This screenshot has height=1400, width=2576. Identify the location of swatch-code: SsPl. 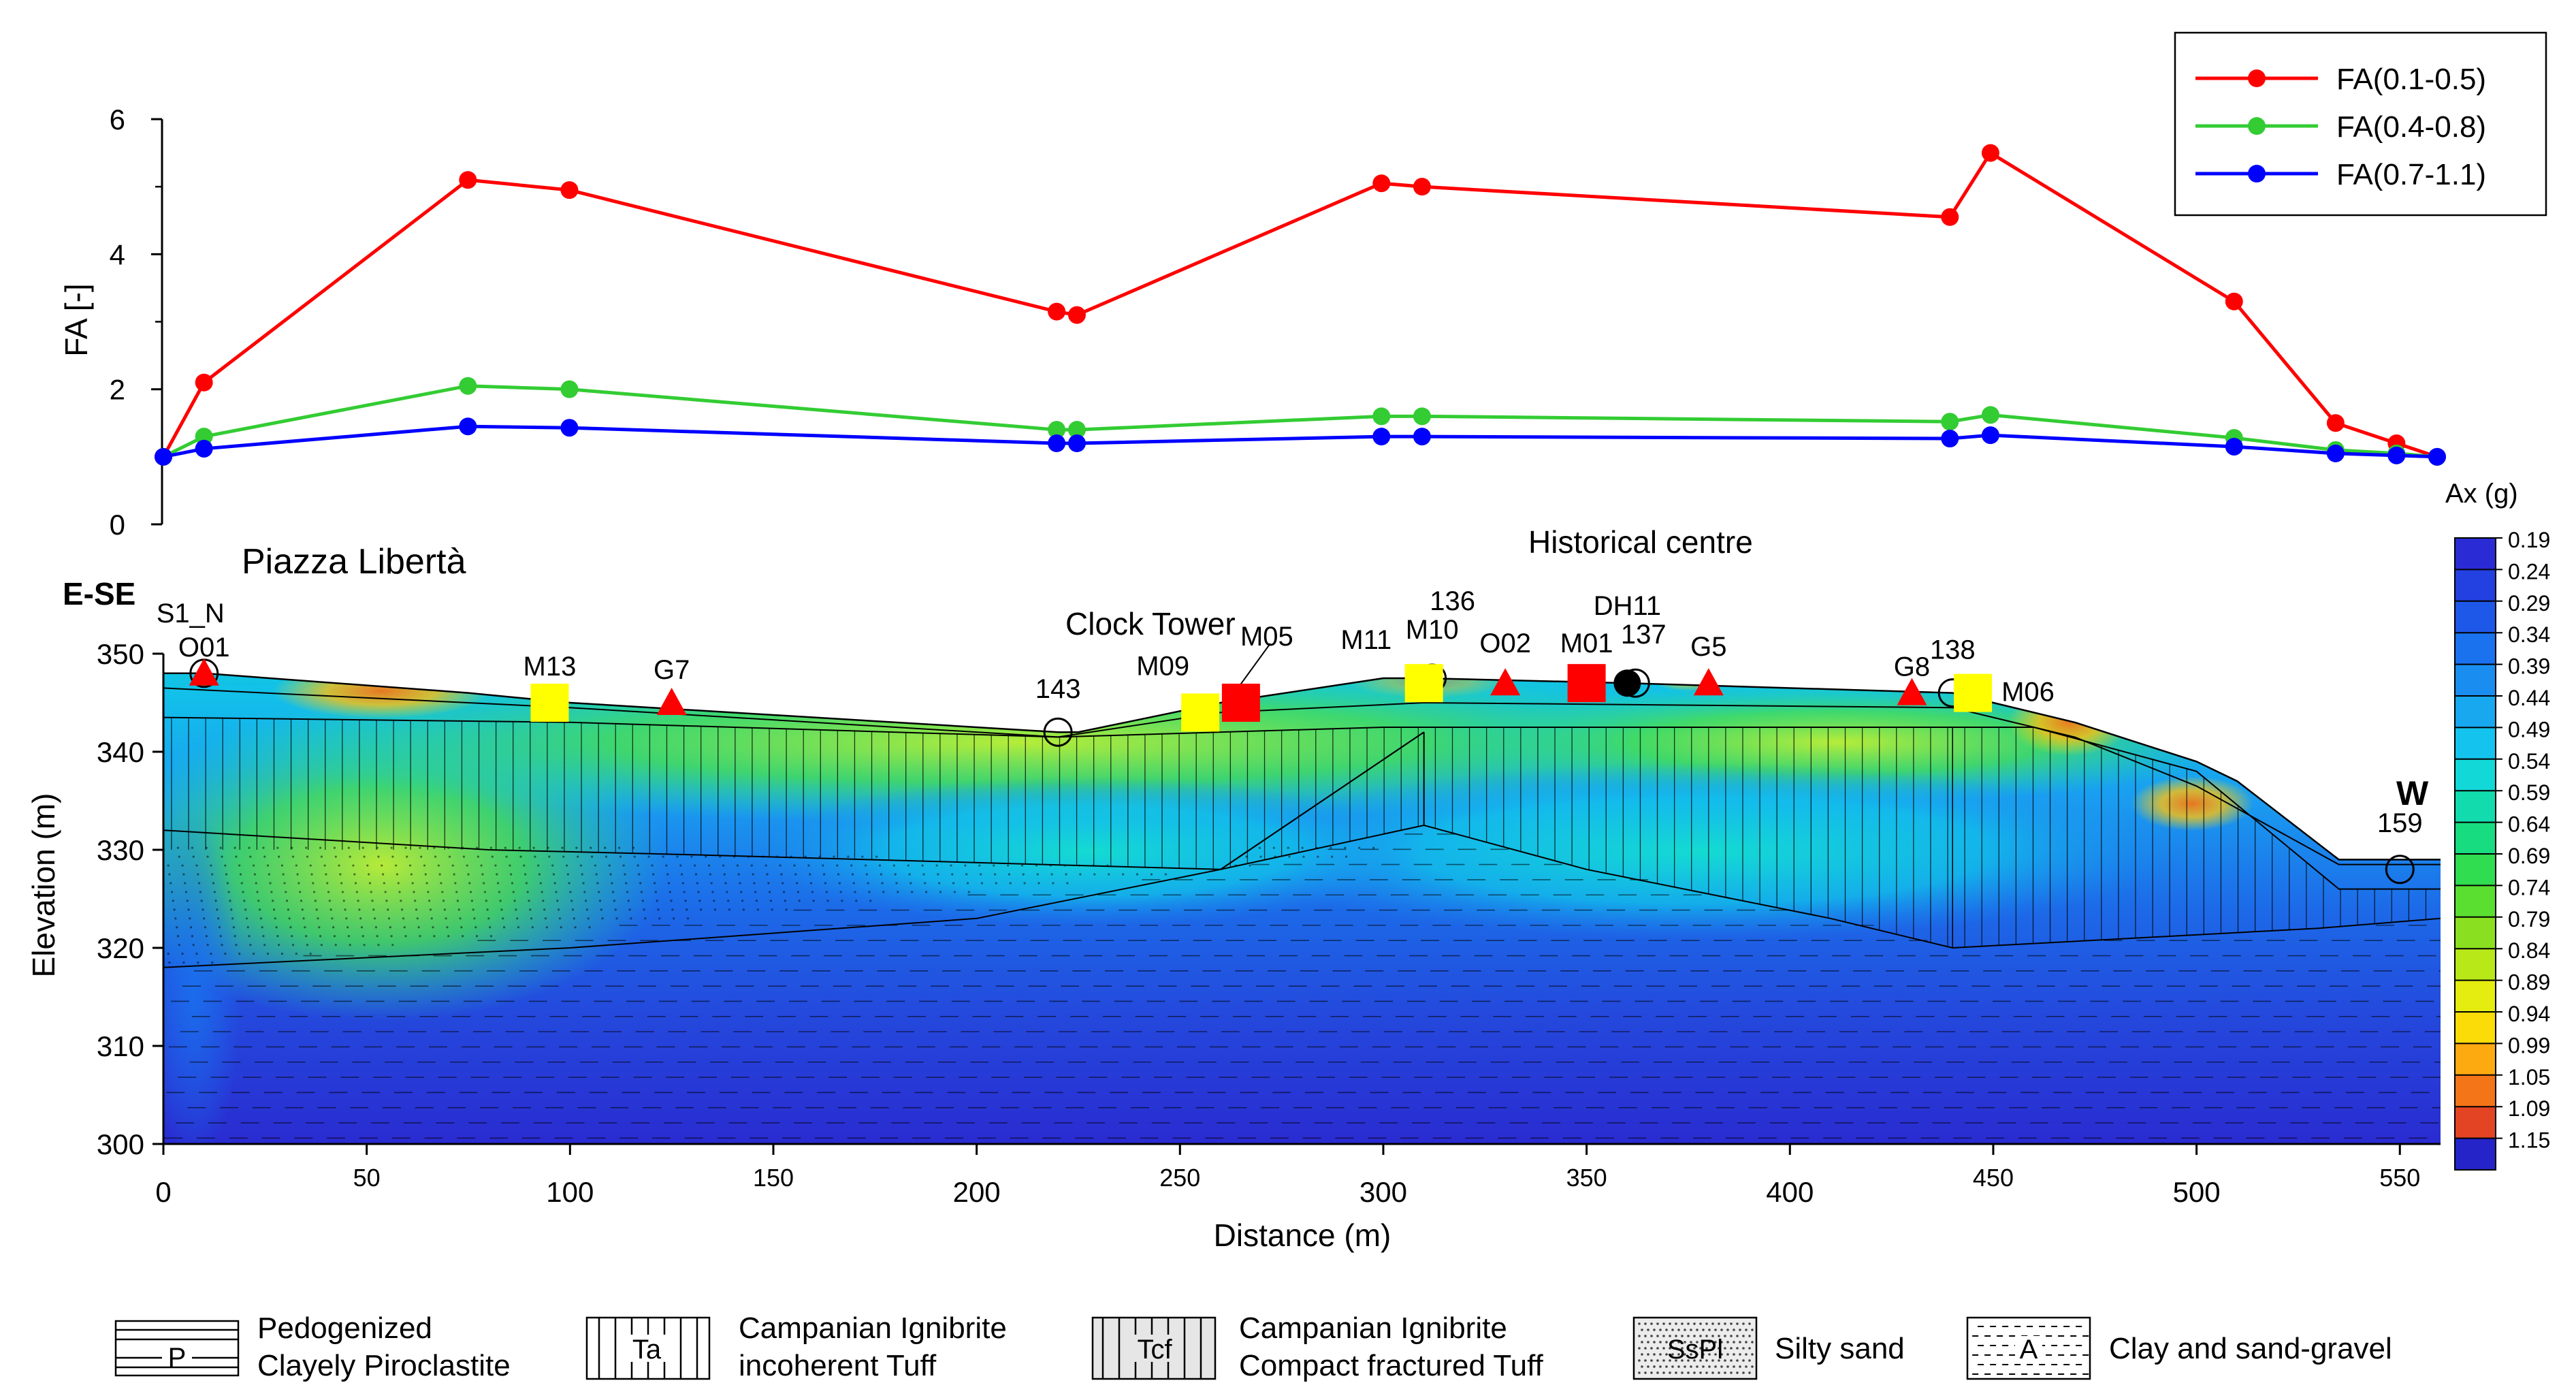
(1695, 1350).